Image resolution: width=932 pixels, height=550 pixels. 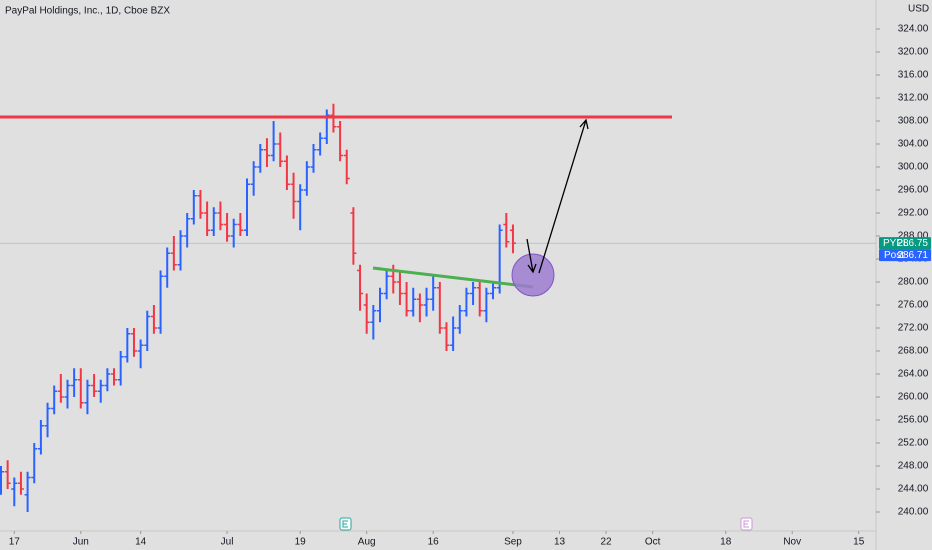 I want to click on y-tick-label: 264.00, so click(x=913, y=374).